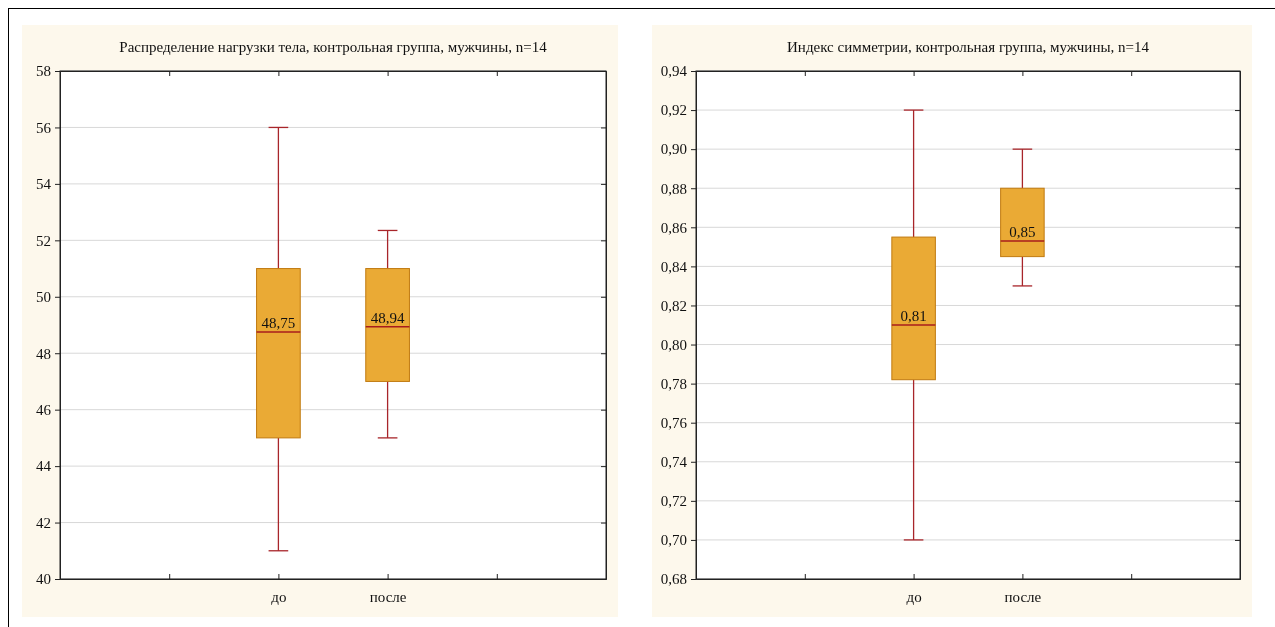 The height and width of the screenshot is (627, 1275). What do you see at coordinates (673, 501) in the screenshot?
I see `y-tick-label: 0,72` at bounding box center [673, 501].